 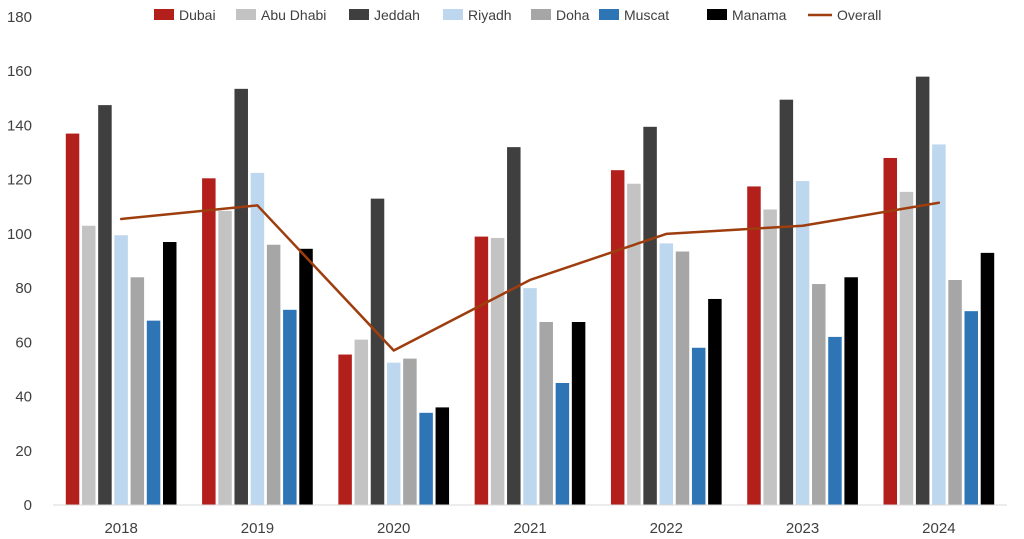 I want to click on legend-item-dubai: Dubai, so click(x=185, y=15).